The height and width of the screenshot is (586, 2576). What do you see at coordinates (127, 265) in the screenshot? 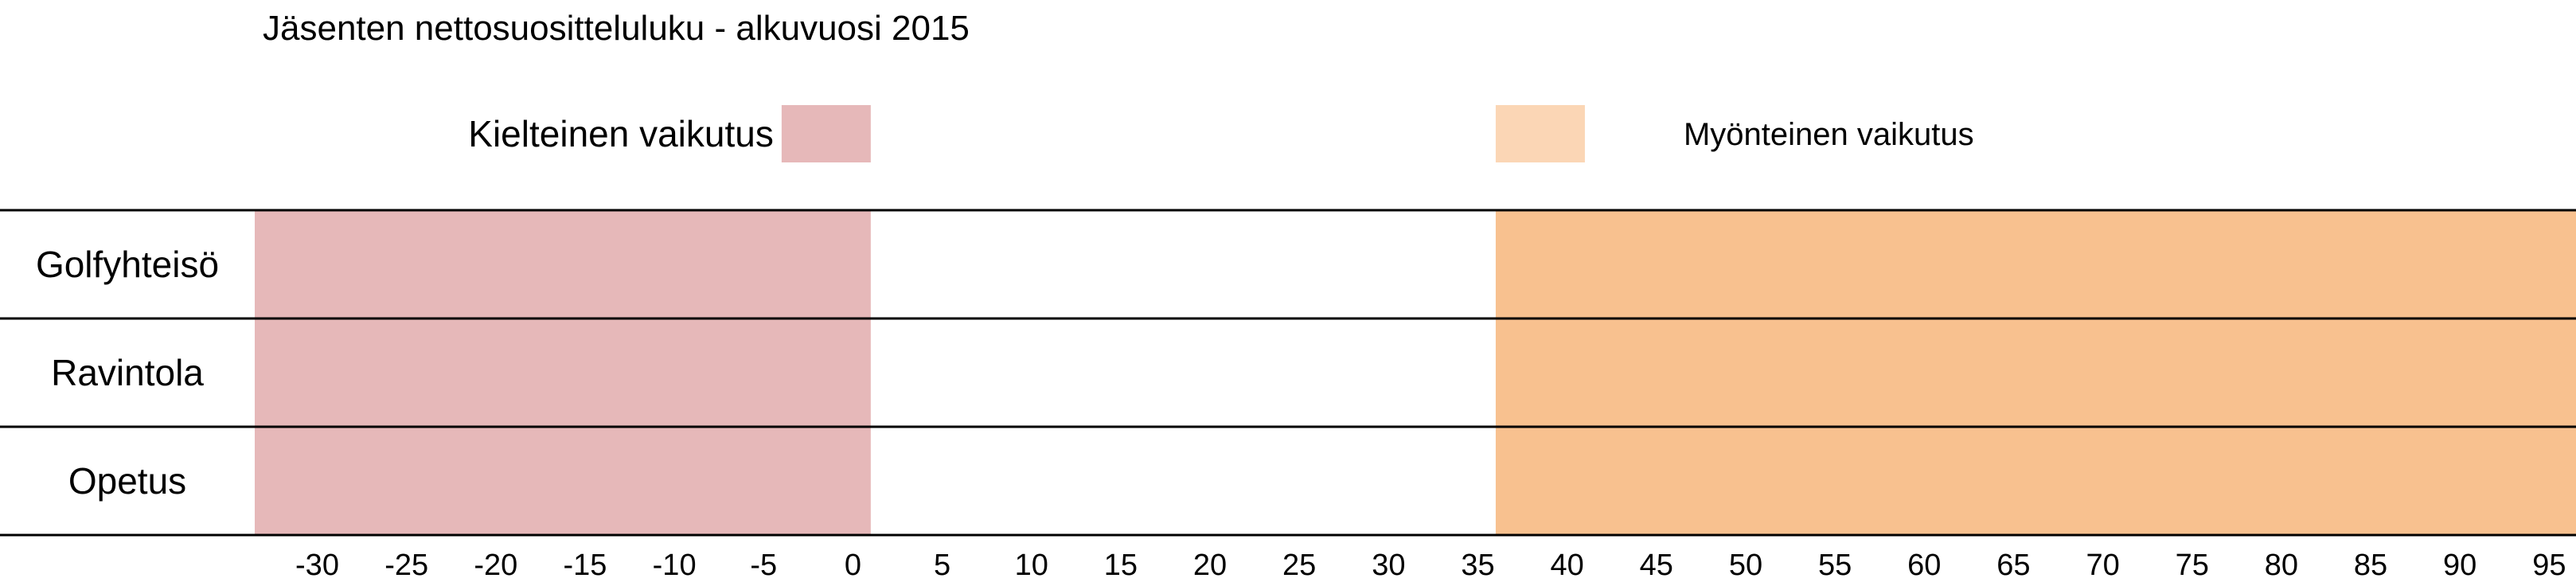
I see `row-label: Golfyhteisö` at bounding box center [127, 265].